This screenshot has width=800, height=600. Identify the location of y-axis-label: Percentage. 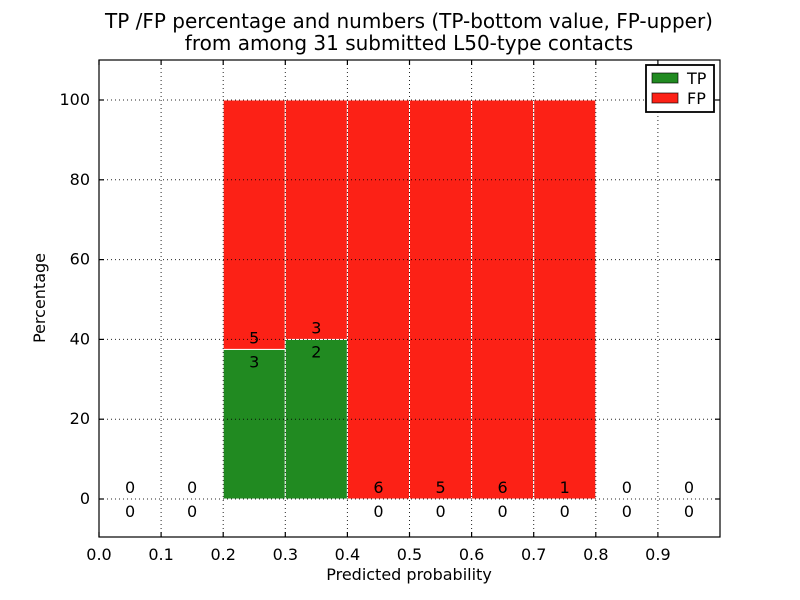
(39, 298).